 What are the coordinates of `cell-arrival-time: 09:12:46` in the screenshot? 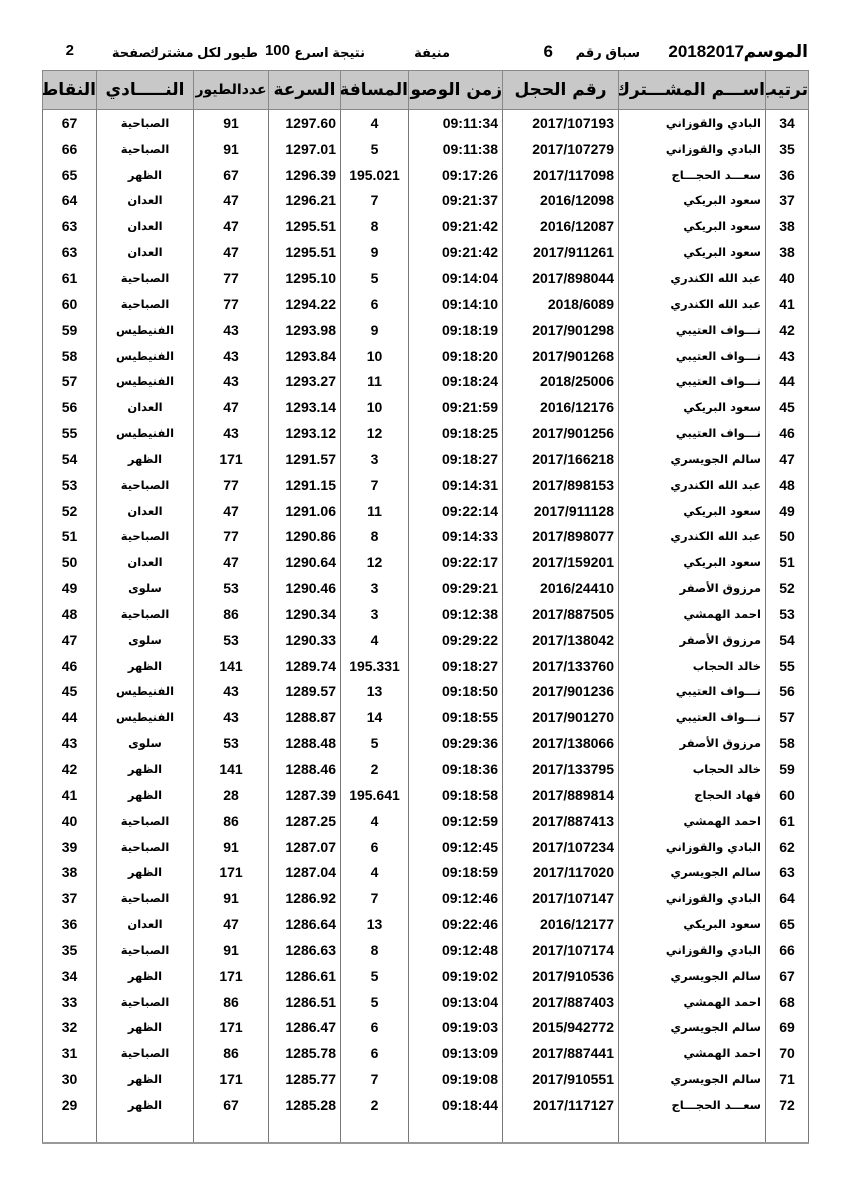 It's located at (455, 898).